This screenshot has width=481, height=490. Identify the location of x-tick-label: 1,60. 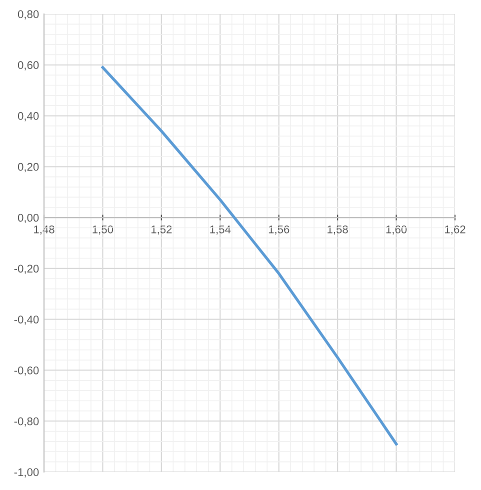
(396, 230).